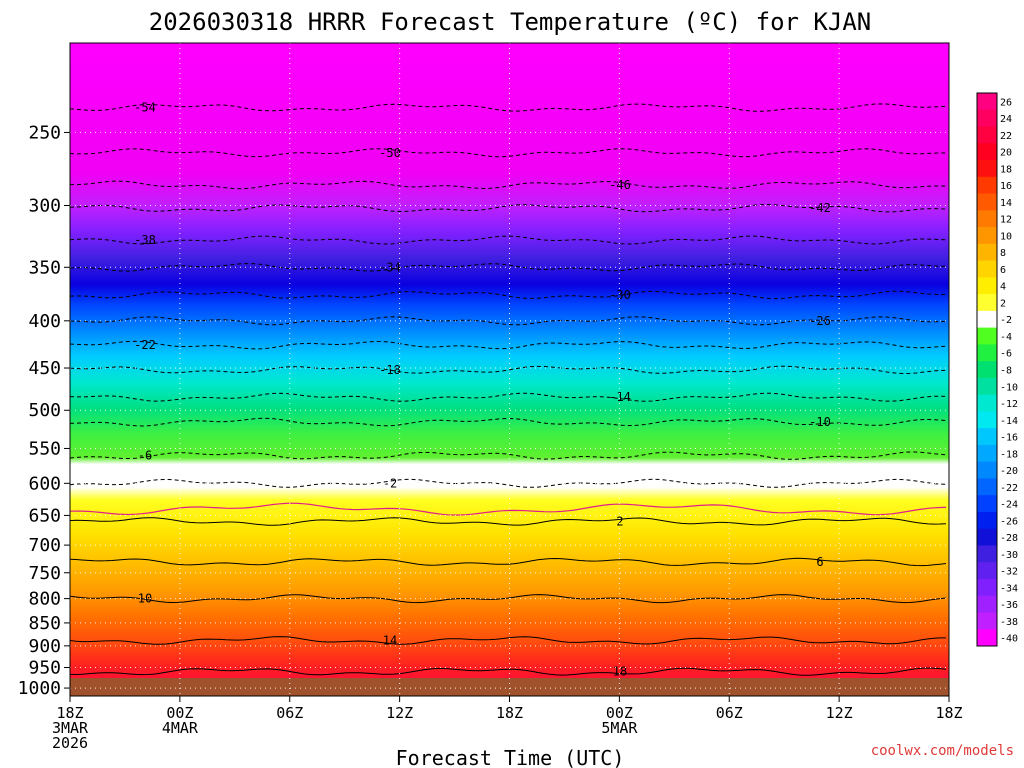  What do you see at coordinates (390, 640) in the screenshot?
I see `isotherm-label: 14` at bounding box center [390, 640].